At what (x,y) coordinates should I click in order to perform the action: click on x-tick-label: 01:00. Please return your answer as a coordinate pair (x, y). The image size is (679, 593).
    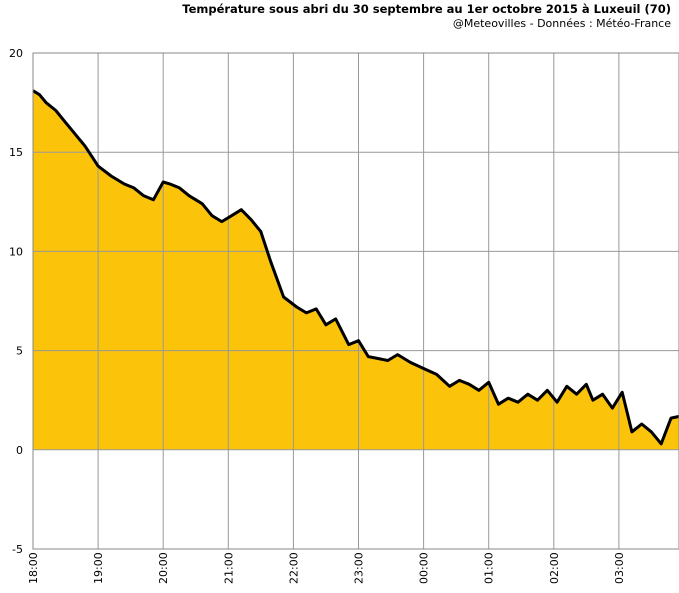
    Looking at the image, I should click on (489, 568).